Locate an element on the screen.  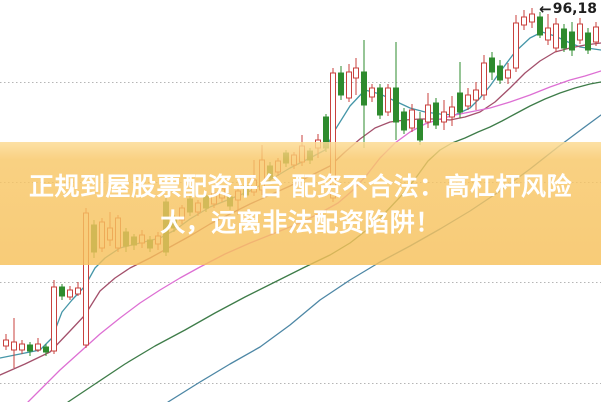
price-marker-label: 96,18 is located at coordinates (574, 9).